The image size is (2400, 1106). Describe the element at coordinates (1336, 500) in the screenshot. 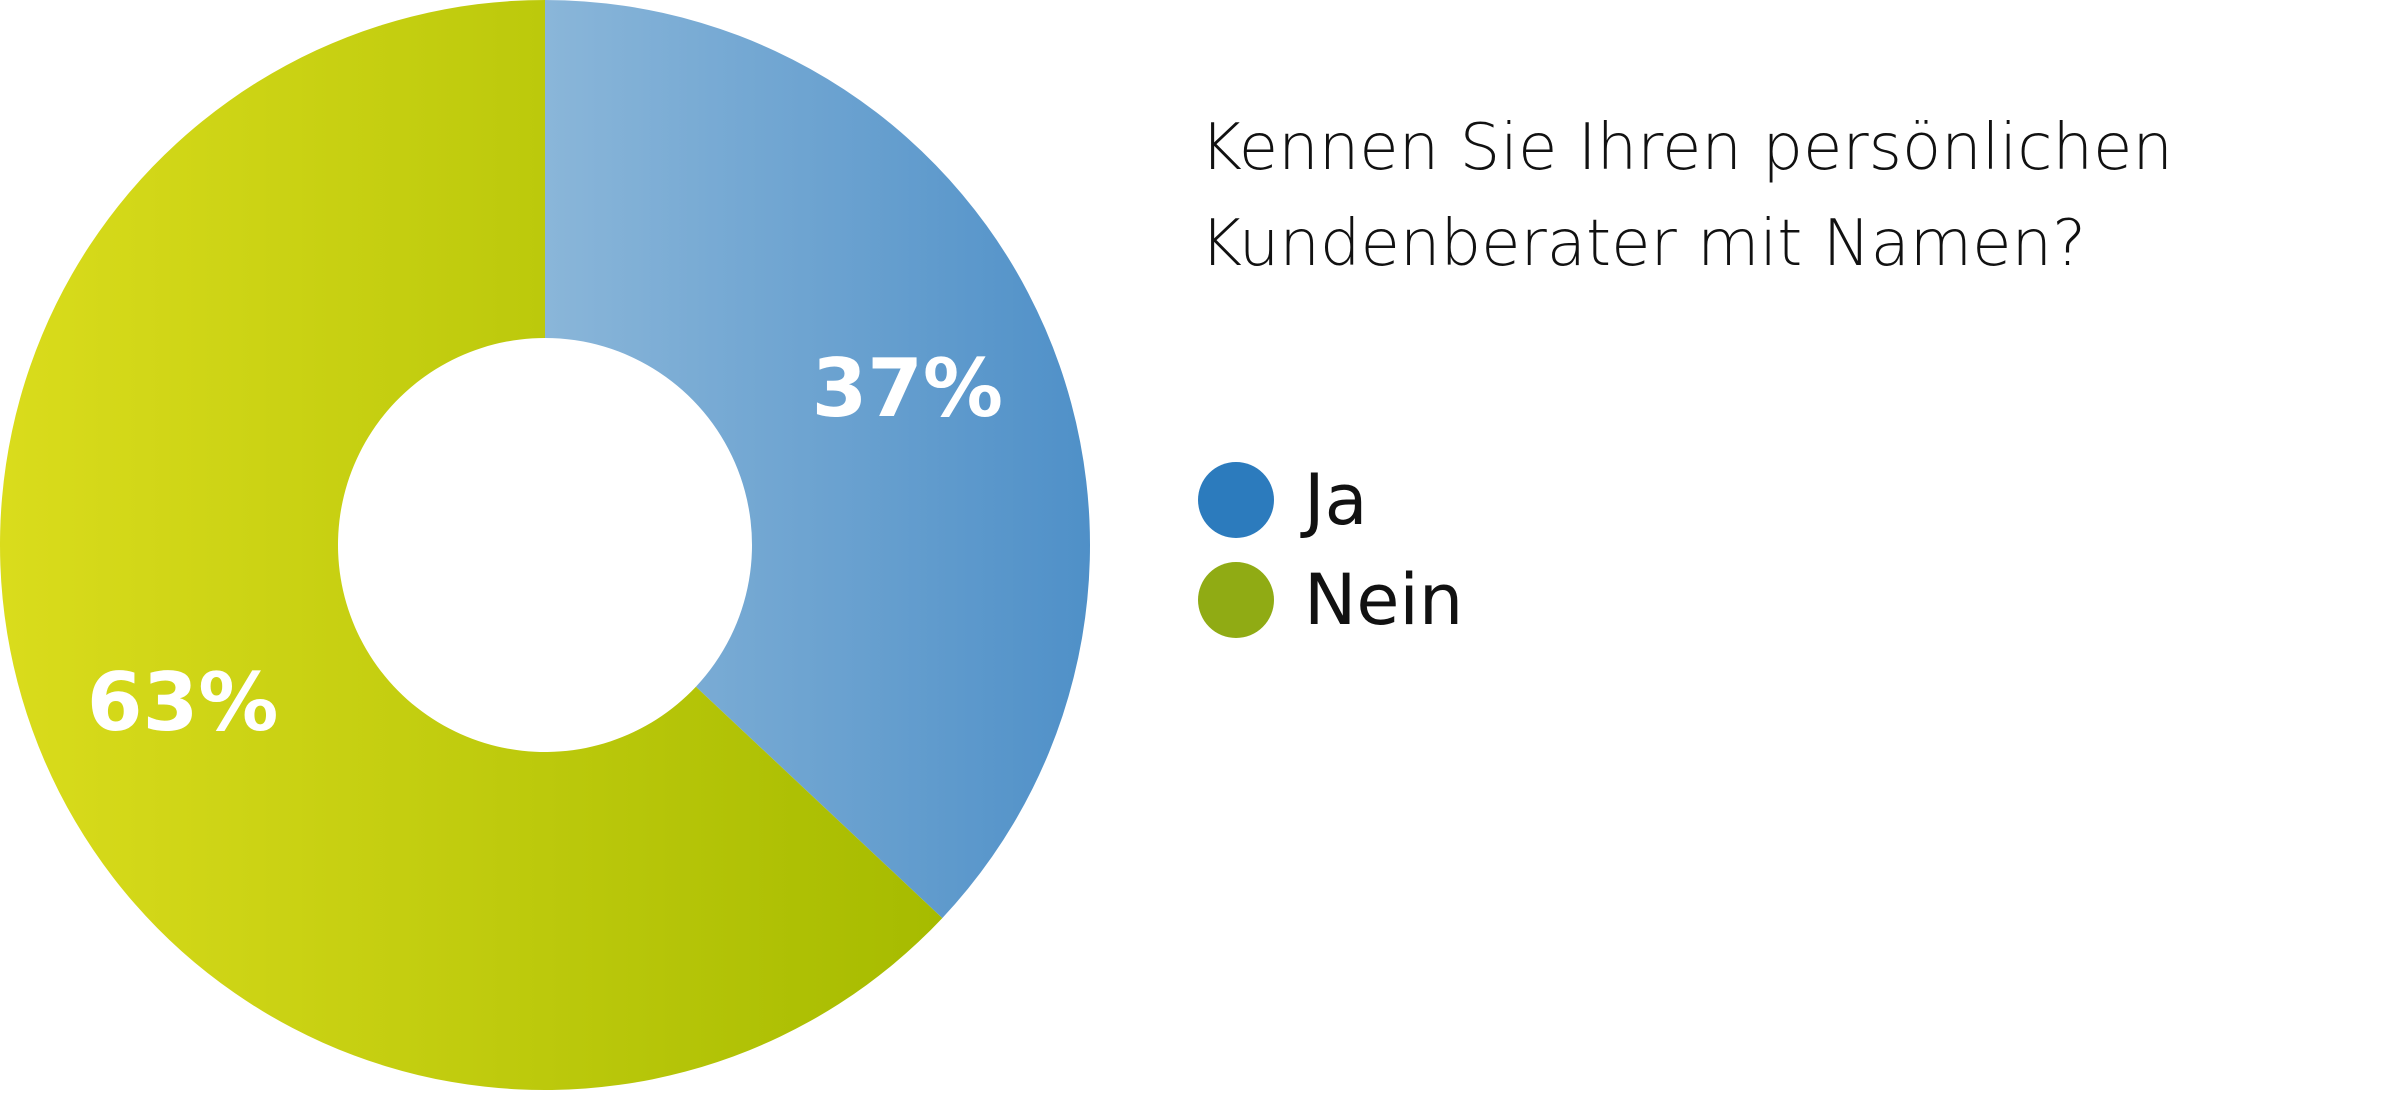

I see `legend-label-ja: Ja` at that location.